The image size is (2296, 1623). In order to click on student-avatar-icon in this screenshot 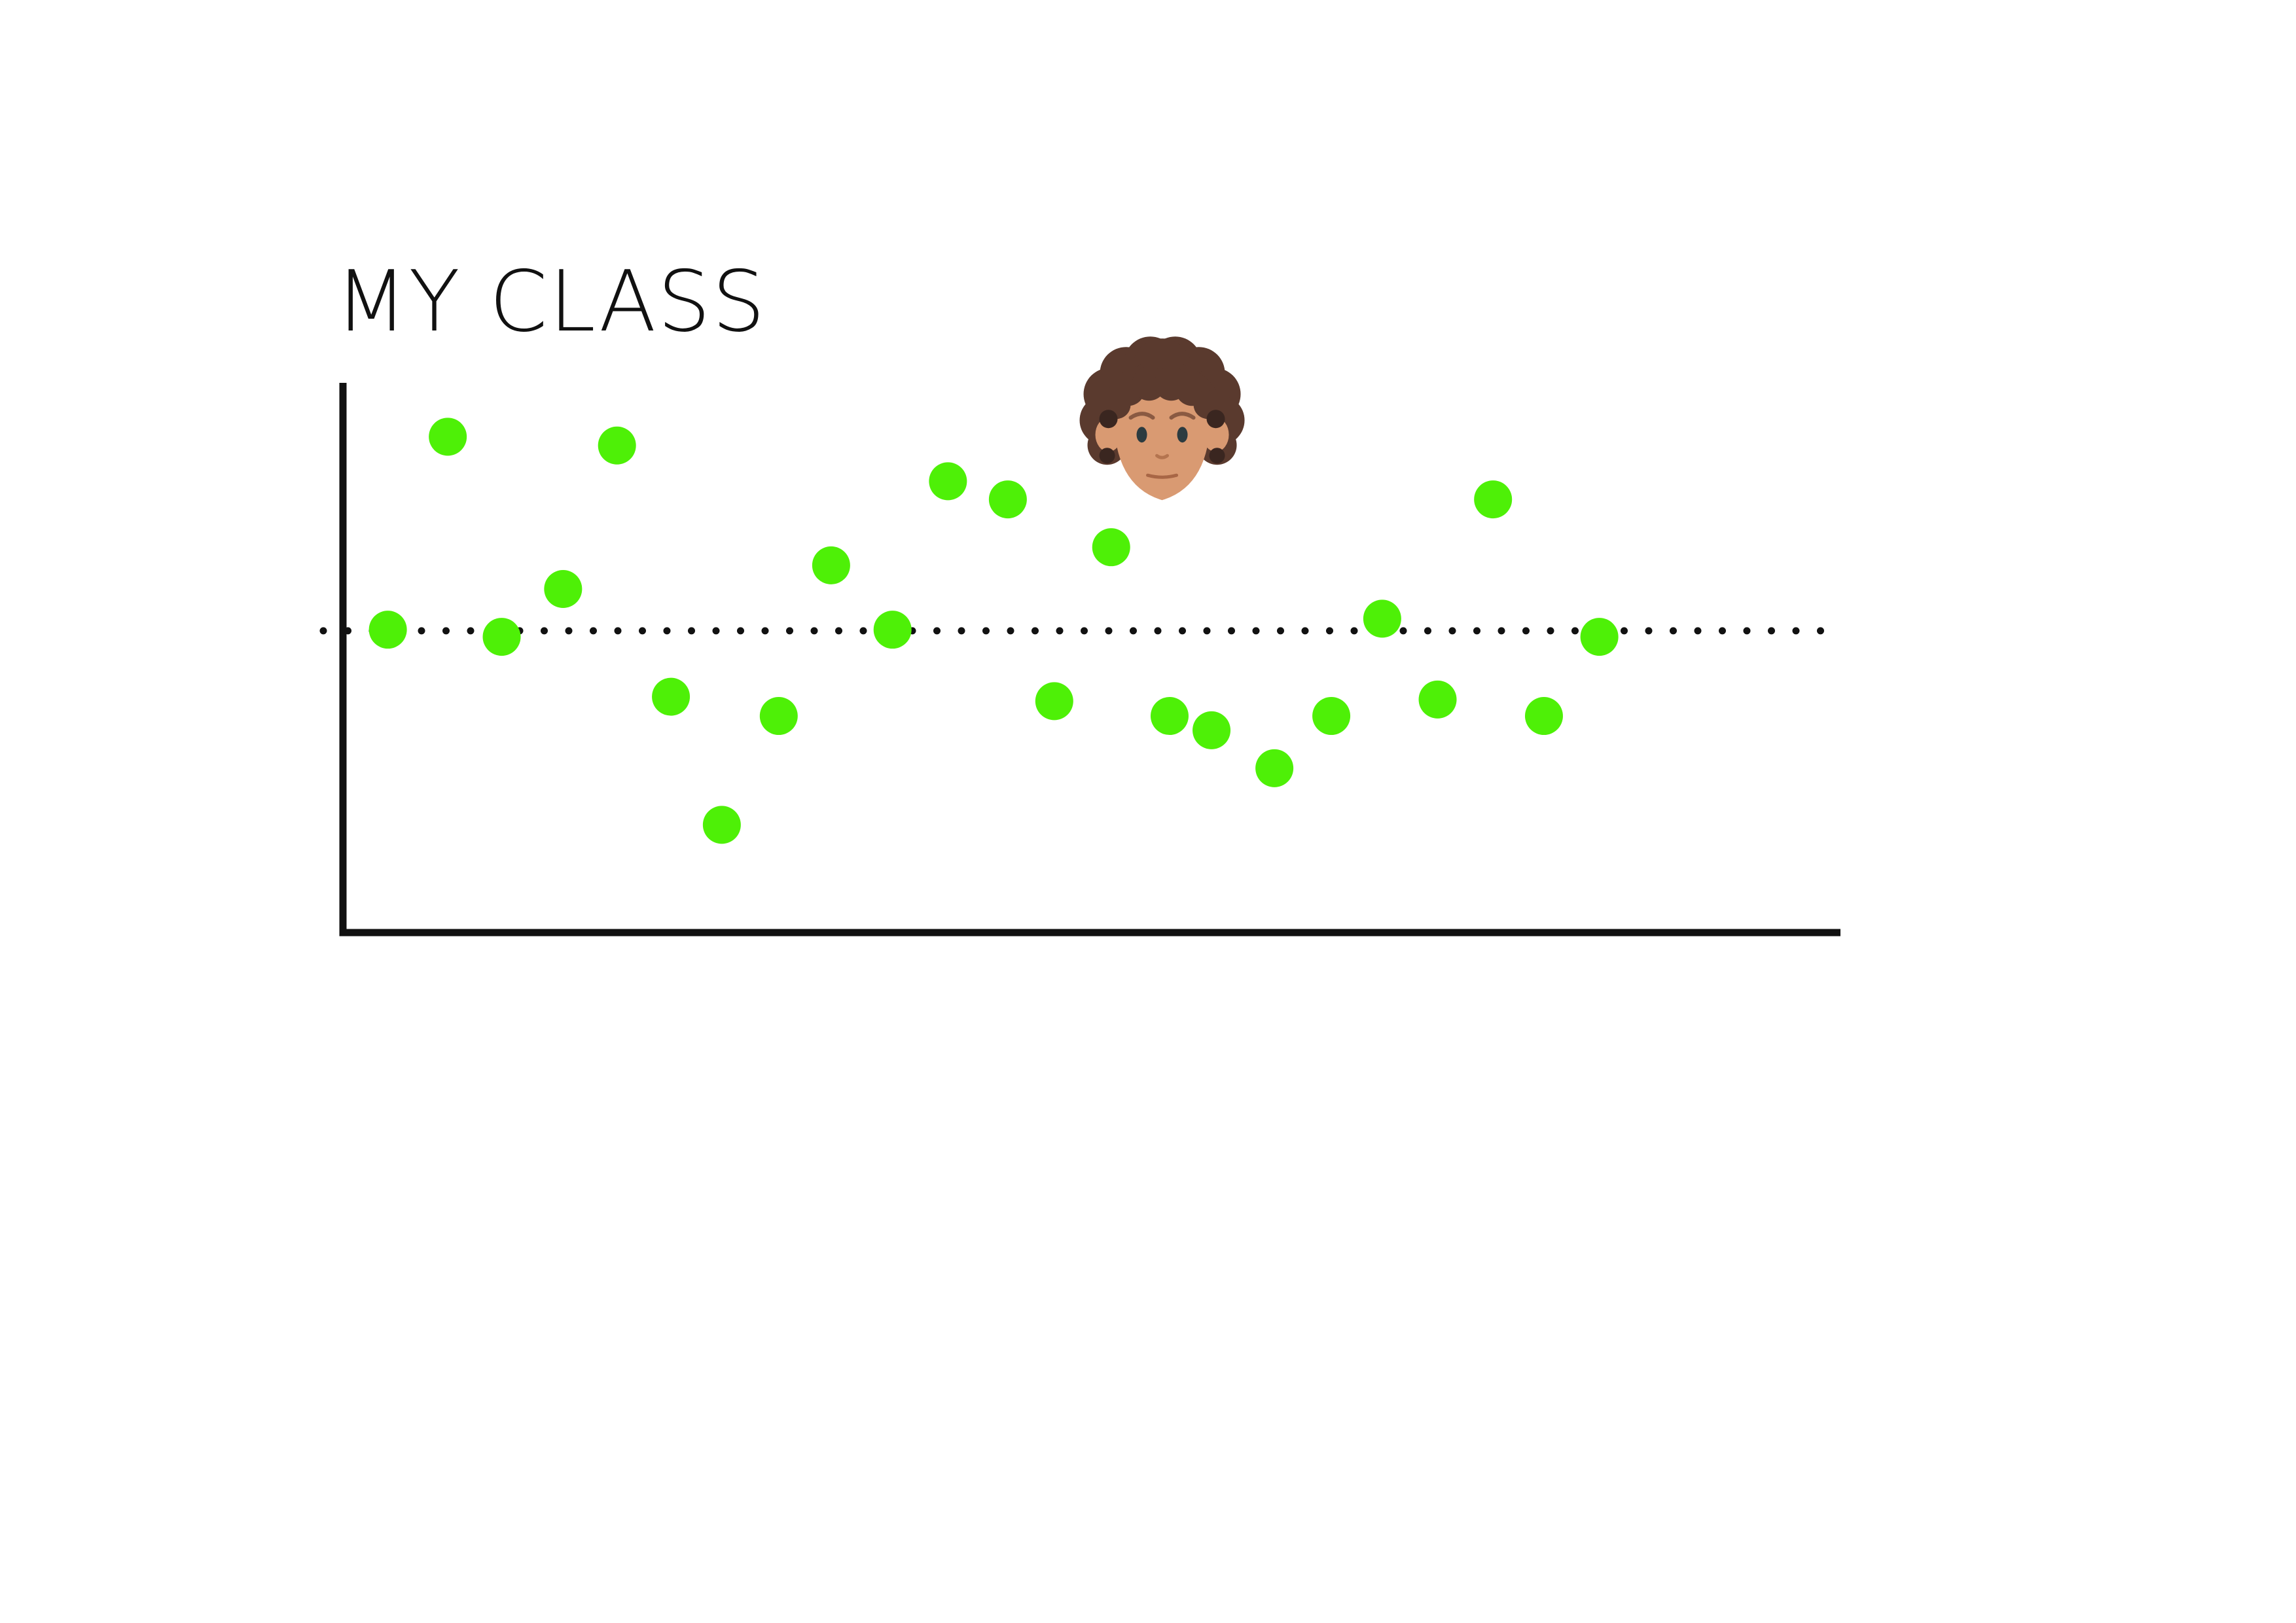, I will do `click(1162, 418)`.